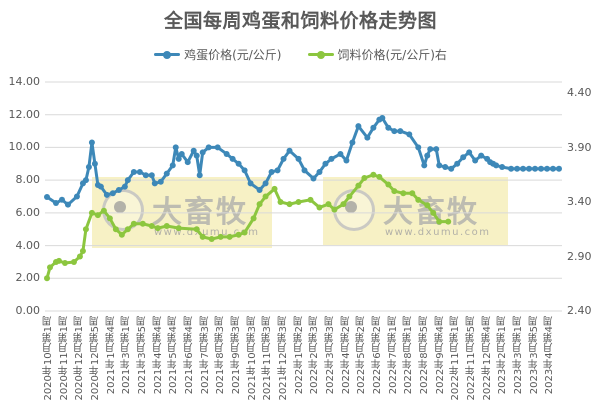  Describe the element at coordinates (218, 54) in the screenshot. I see `legend-item-egg: 鸡蛋价格(元/公斤)` at that location.